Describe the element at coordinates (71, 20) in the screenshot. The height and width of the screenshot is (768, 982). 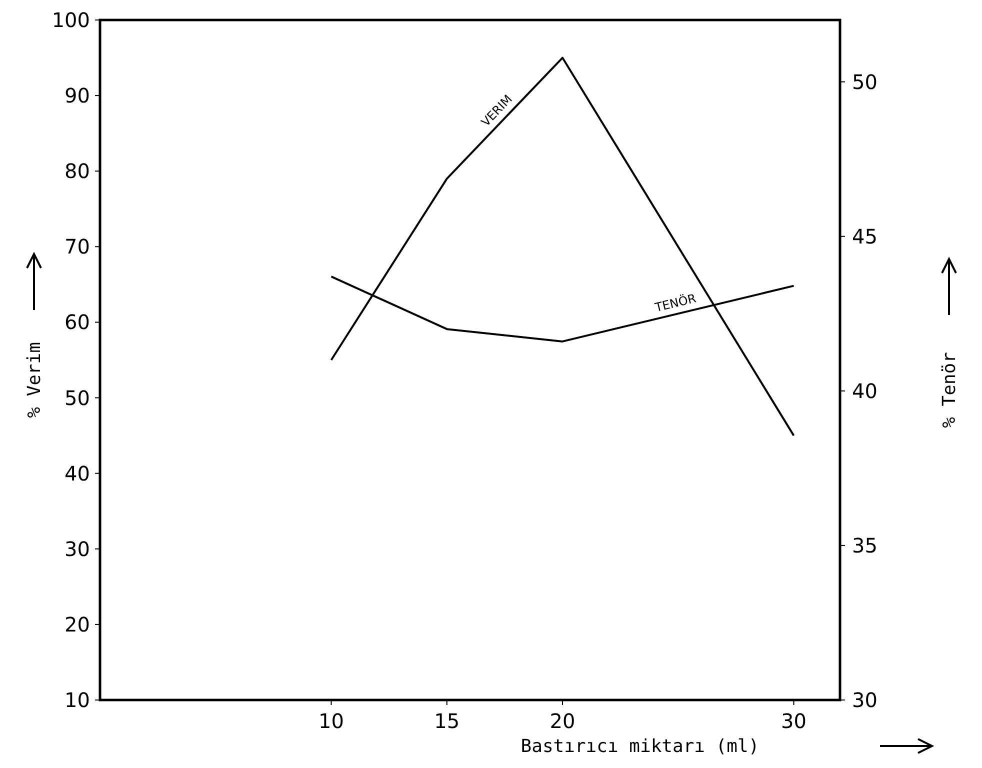
I see `y-tick-label: 100` at that location.